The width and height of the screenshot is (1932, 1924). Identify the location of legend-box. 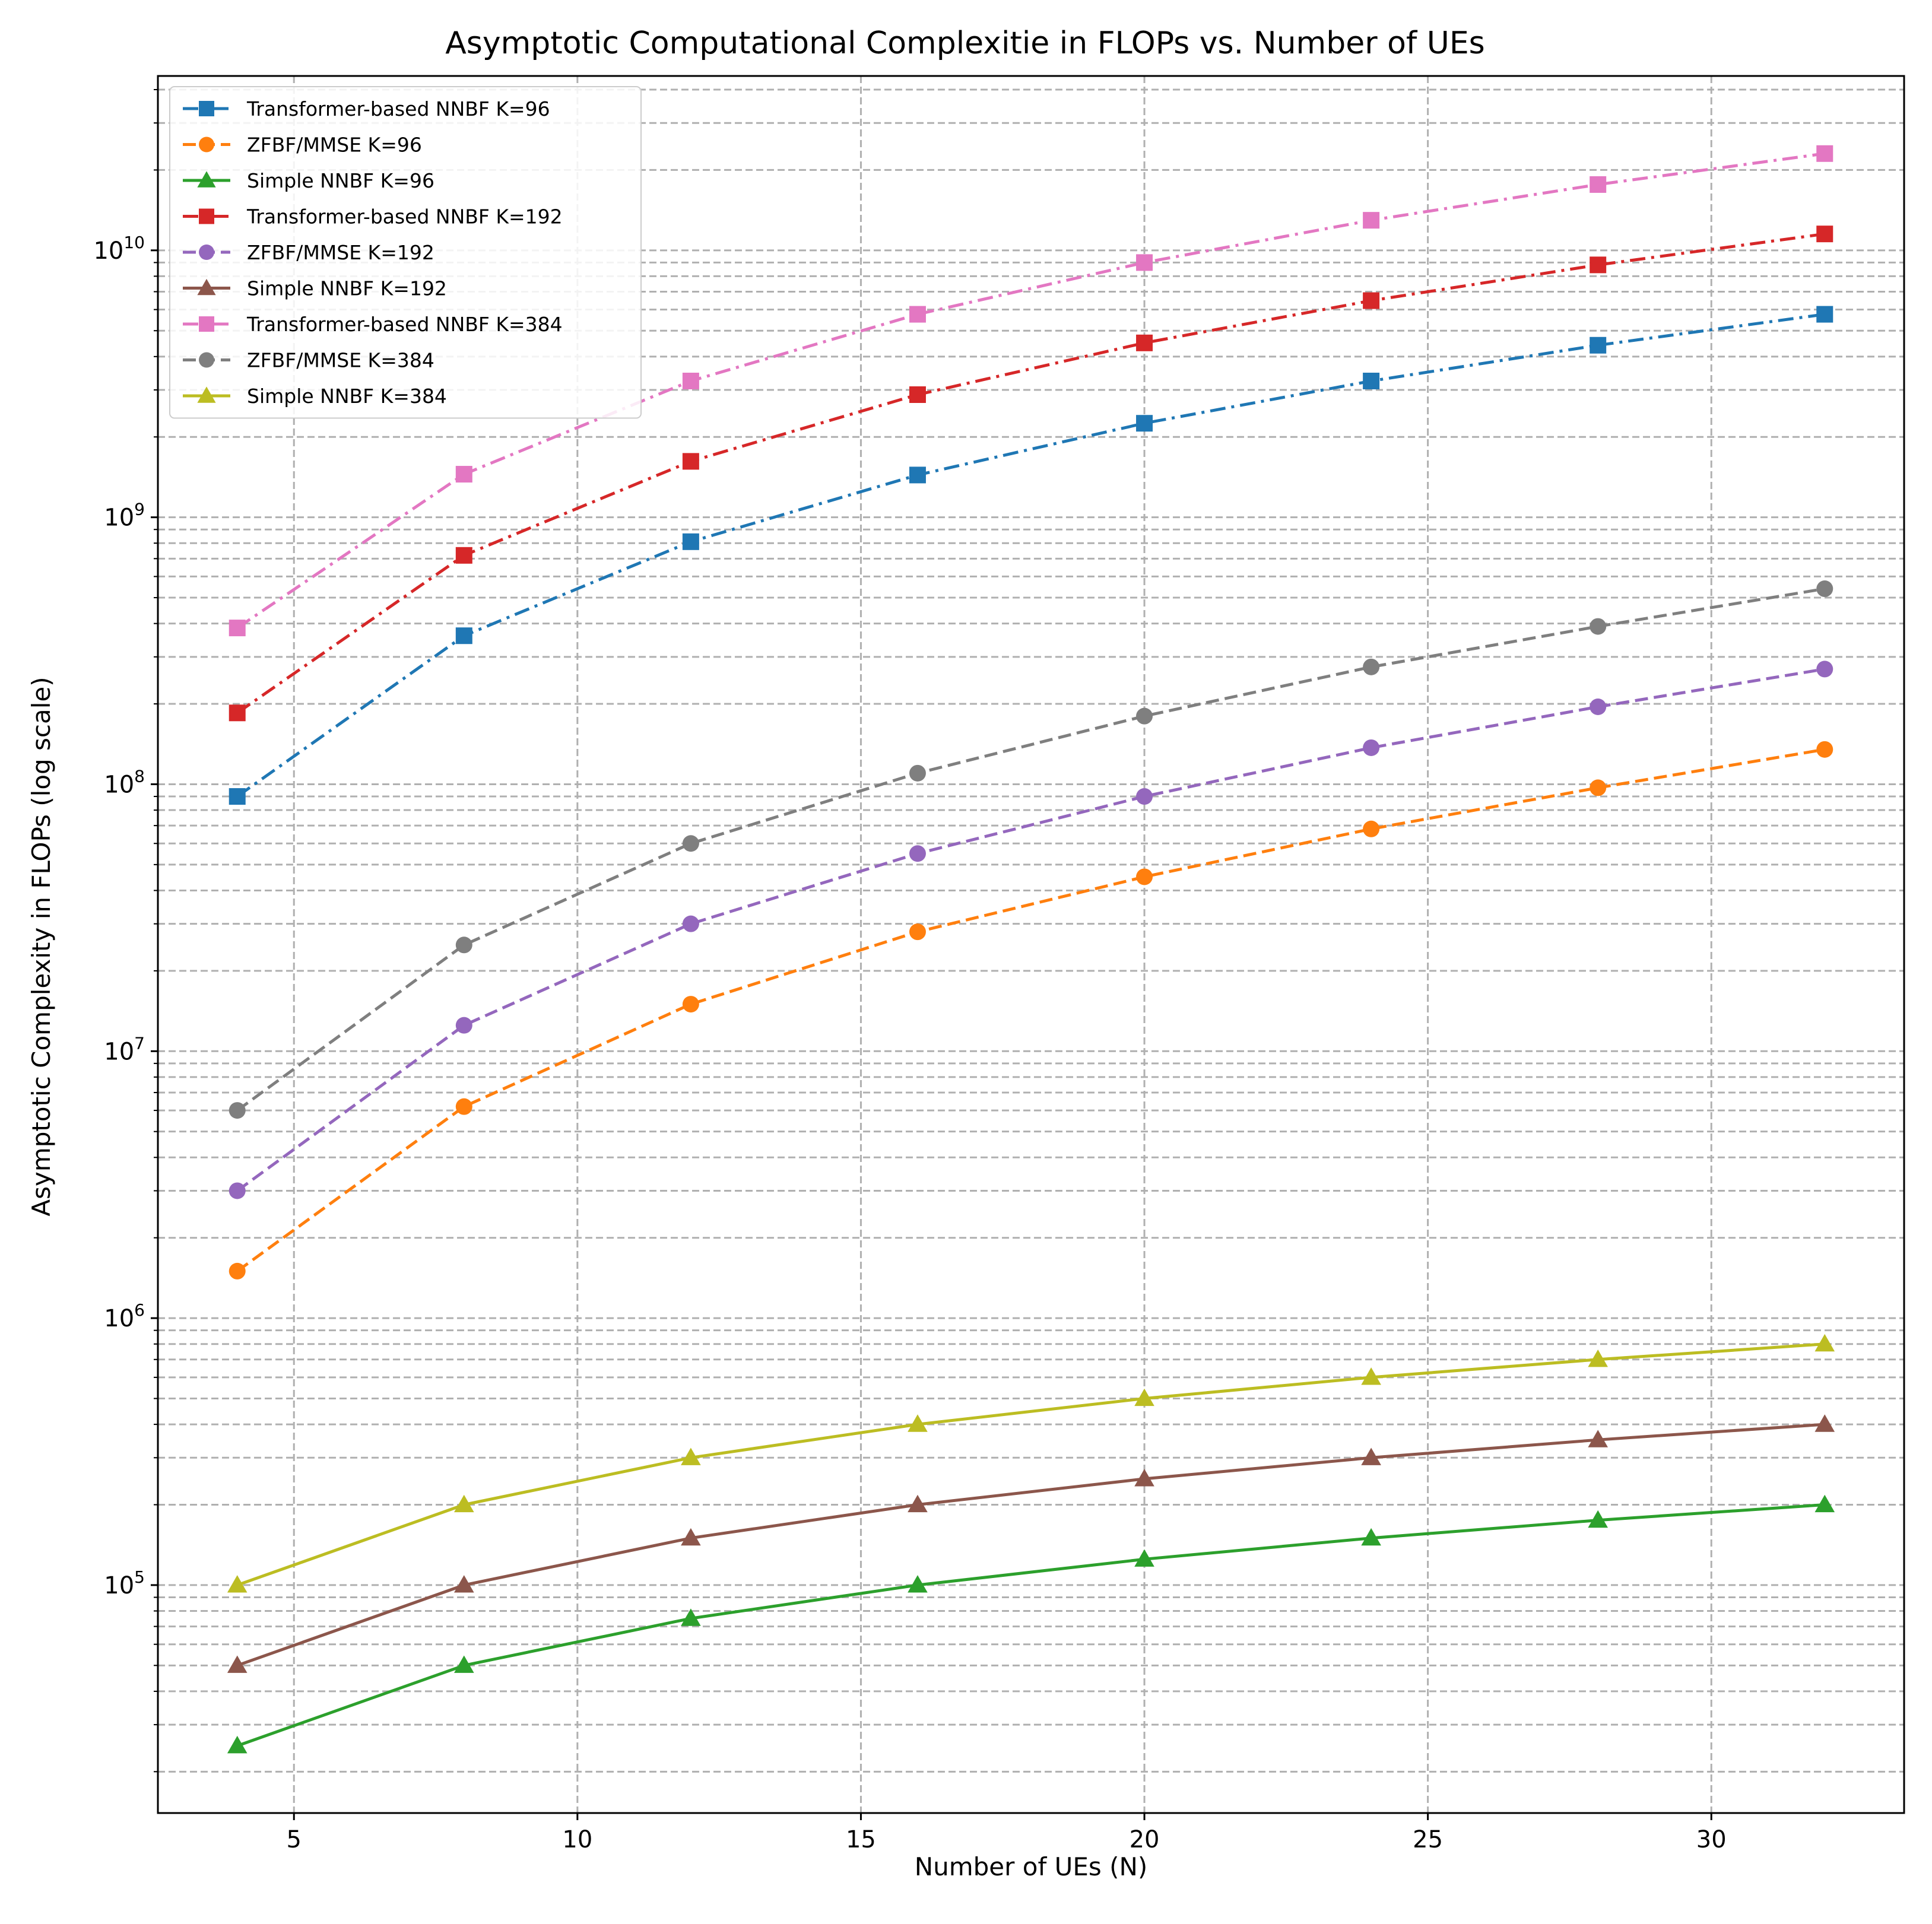
(405, 252).